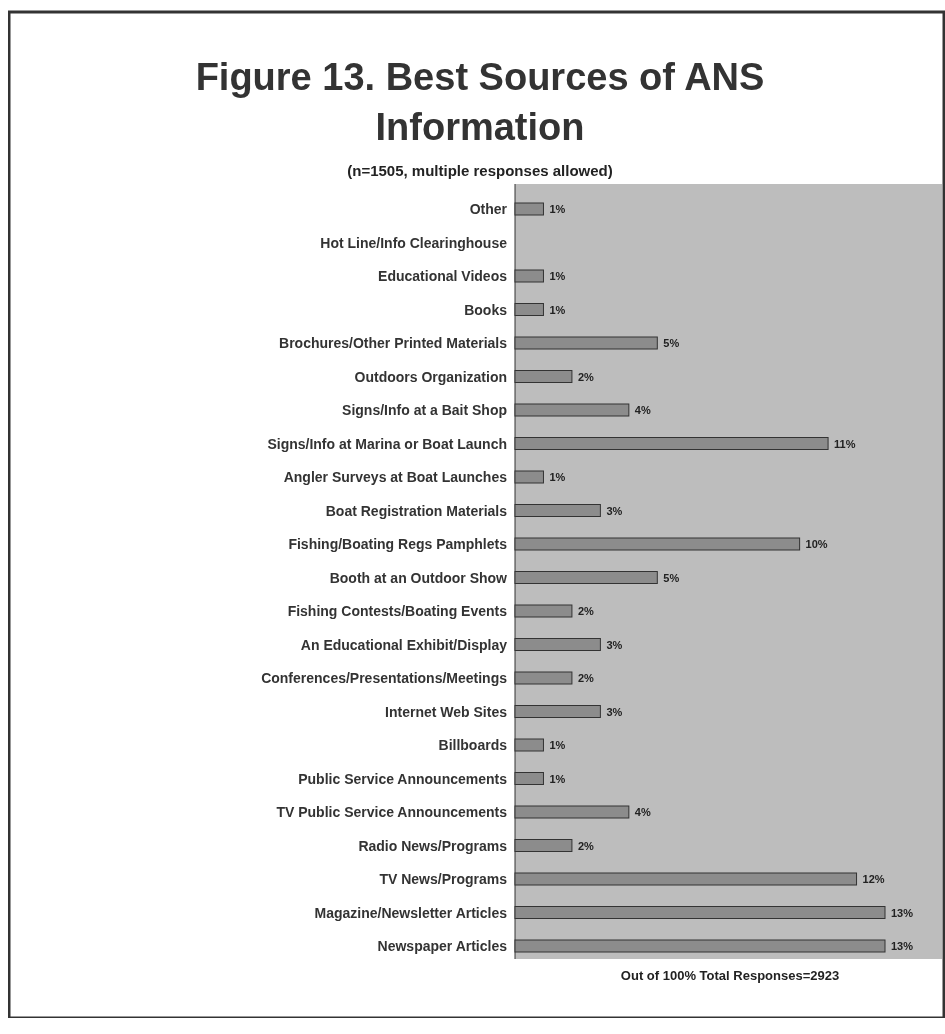 The height and width of the screenshot is (1034, 945). I want to click on y-tick-label: Signs/Info at Marina or Boat Launch, so click(387, 443).